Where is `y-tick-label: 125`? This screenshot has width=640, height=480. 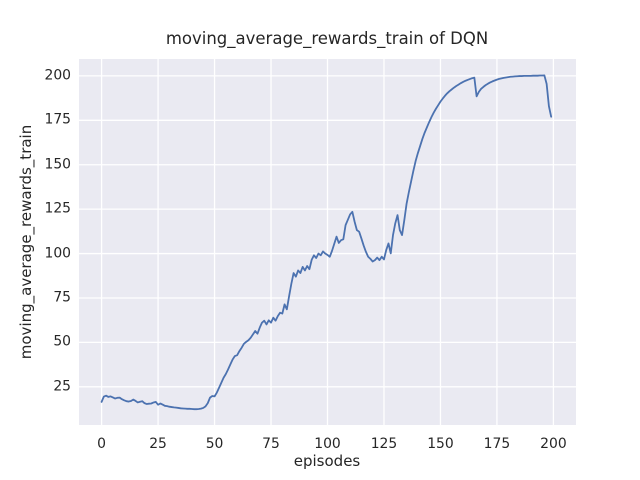
y-tick-label: 125 is located at coordinates (57, 208).